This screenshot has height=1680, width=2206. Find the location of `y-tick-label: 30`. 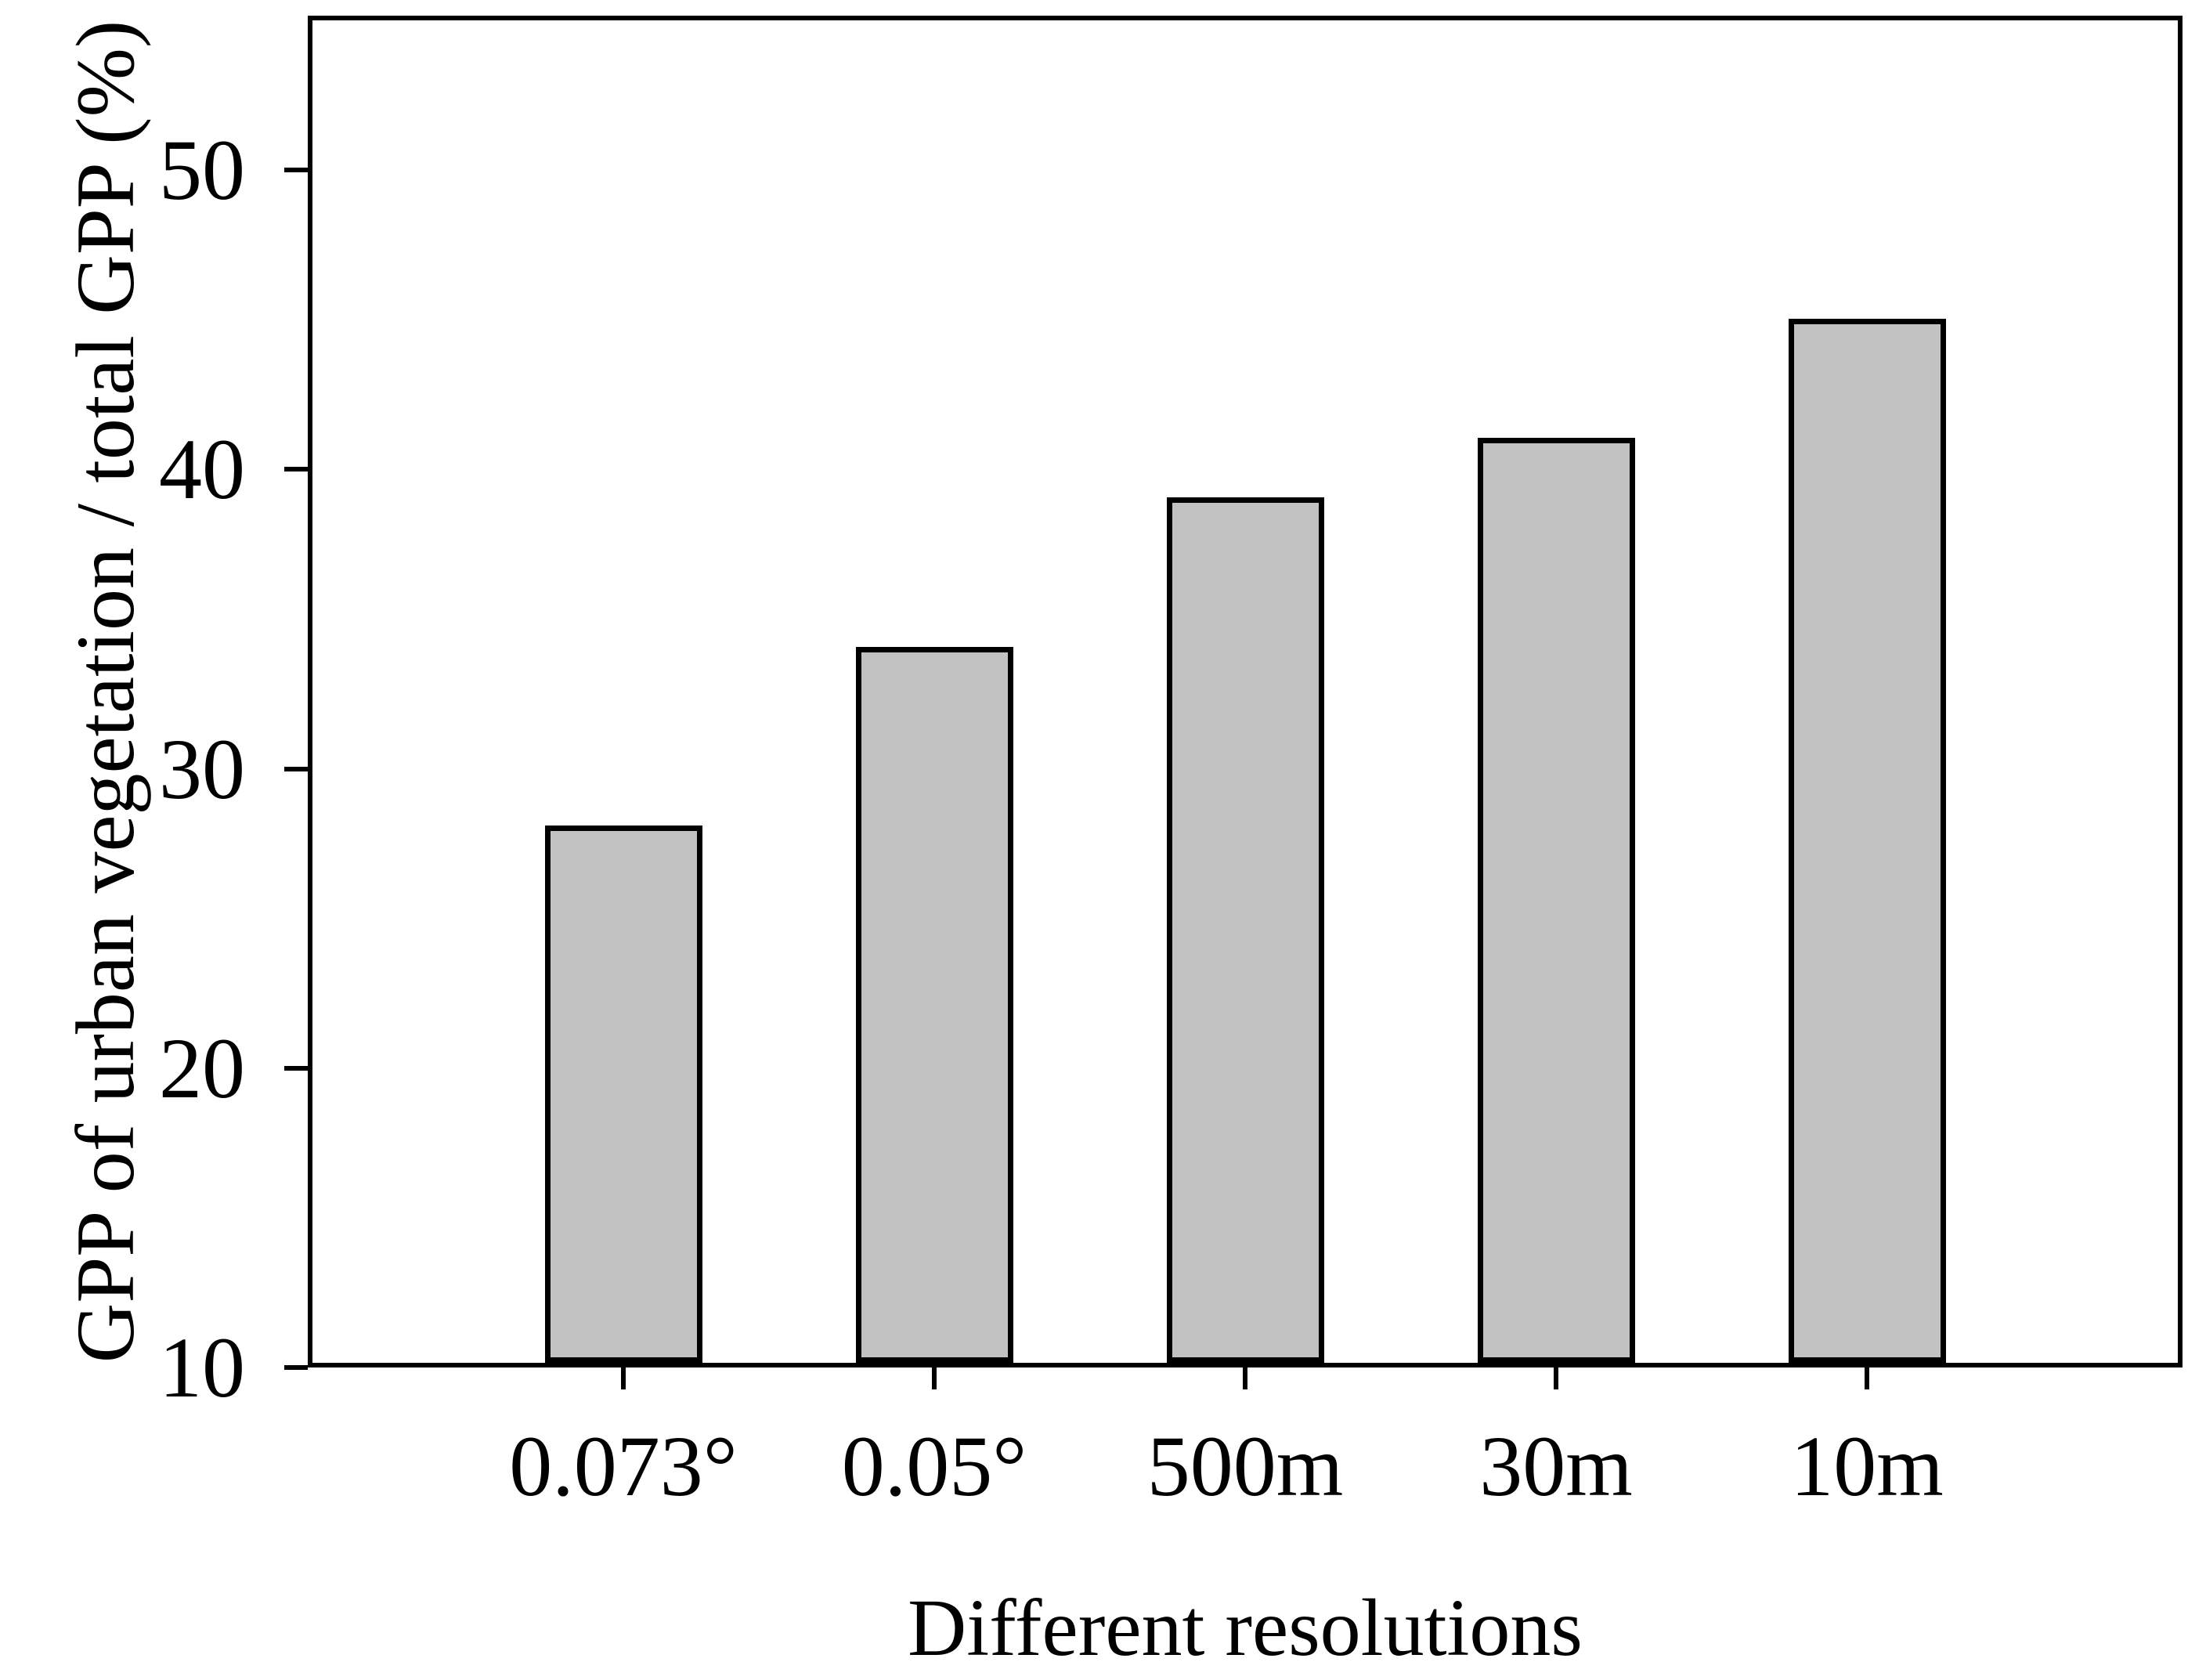

y-tick-label: 30 is located at coordinates (202, 769).